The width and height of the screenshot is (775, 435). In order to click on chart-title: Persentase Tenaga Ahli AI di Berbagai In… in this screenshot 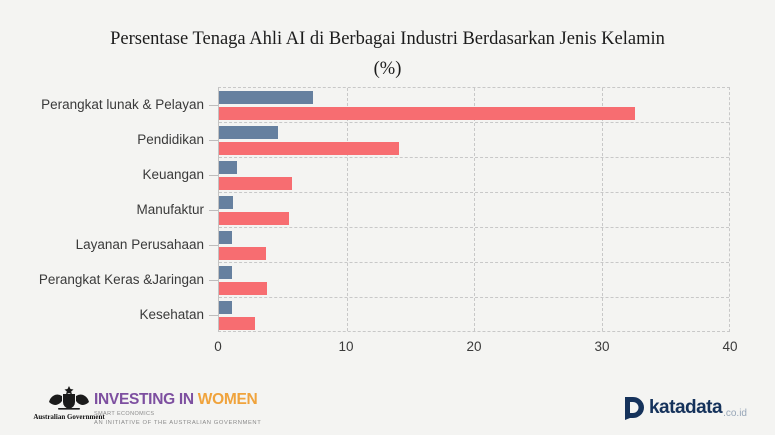, I will do `click(387, 54)`.